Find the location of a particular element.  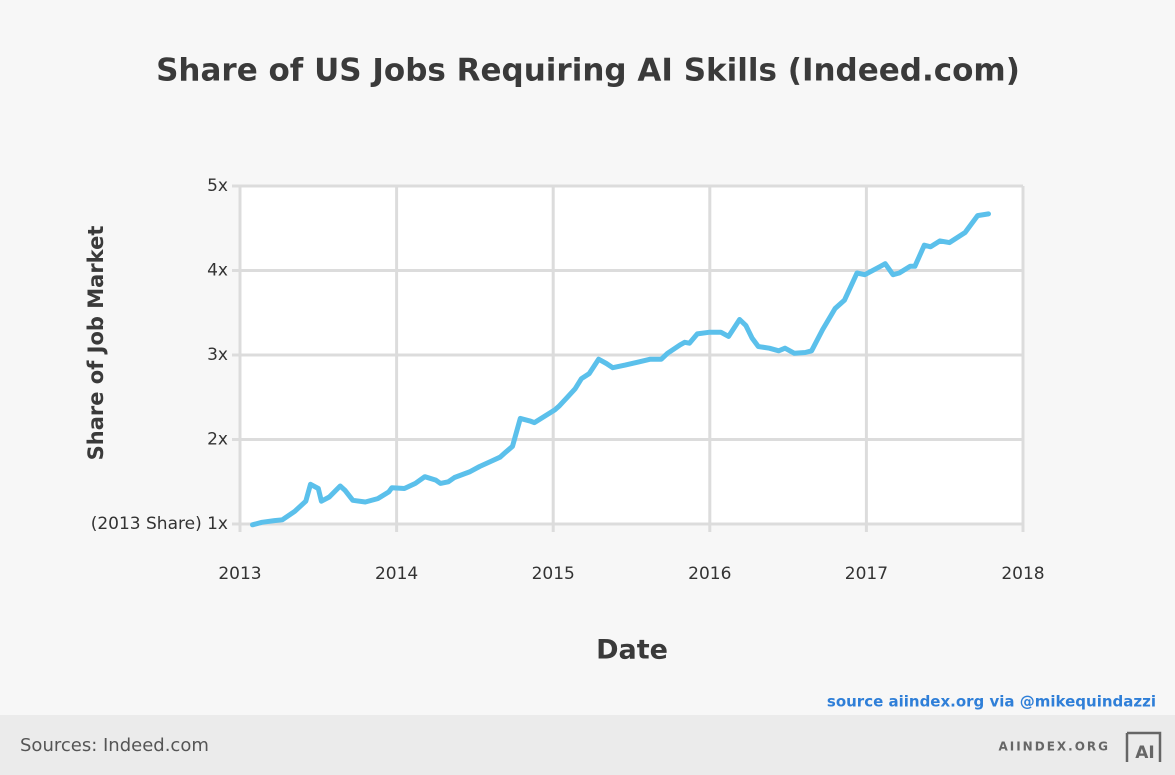

footer-logo: AI is located at coordinates (1144, 753).